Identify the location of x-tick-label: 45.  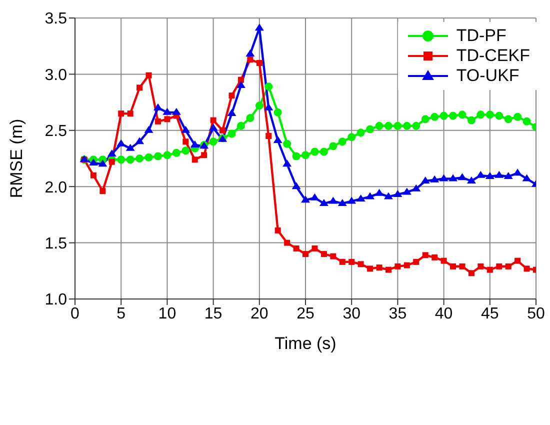
(490, 313).